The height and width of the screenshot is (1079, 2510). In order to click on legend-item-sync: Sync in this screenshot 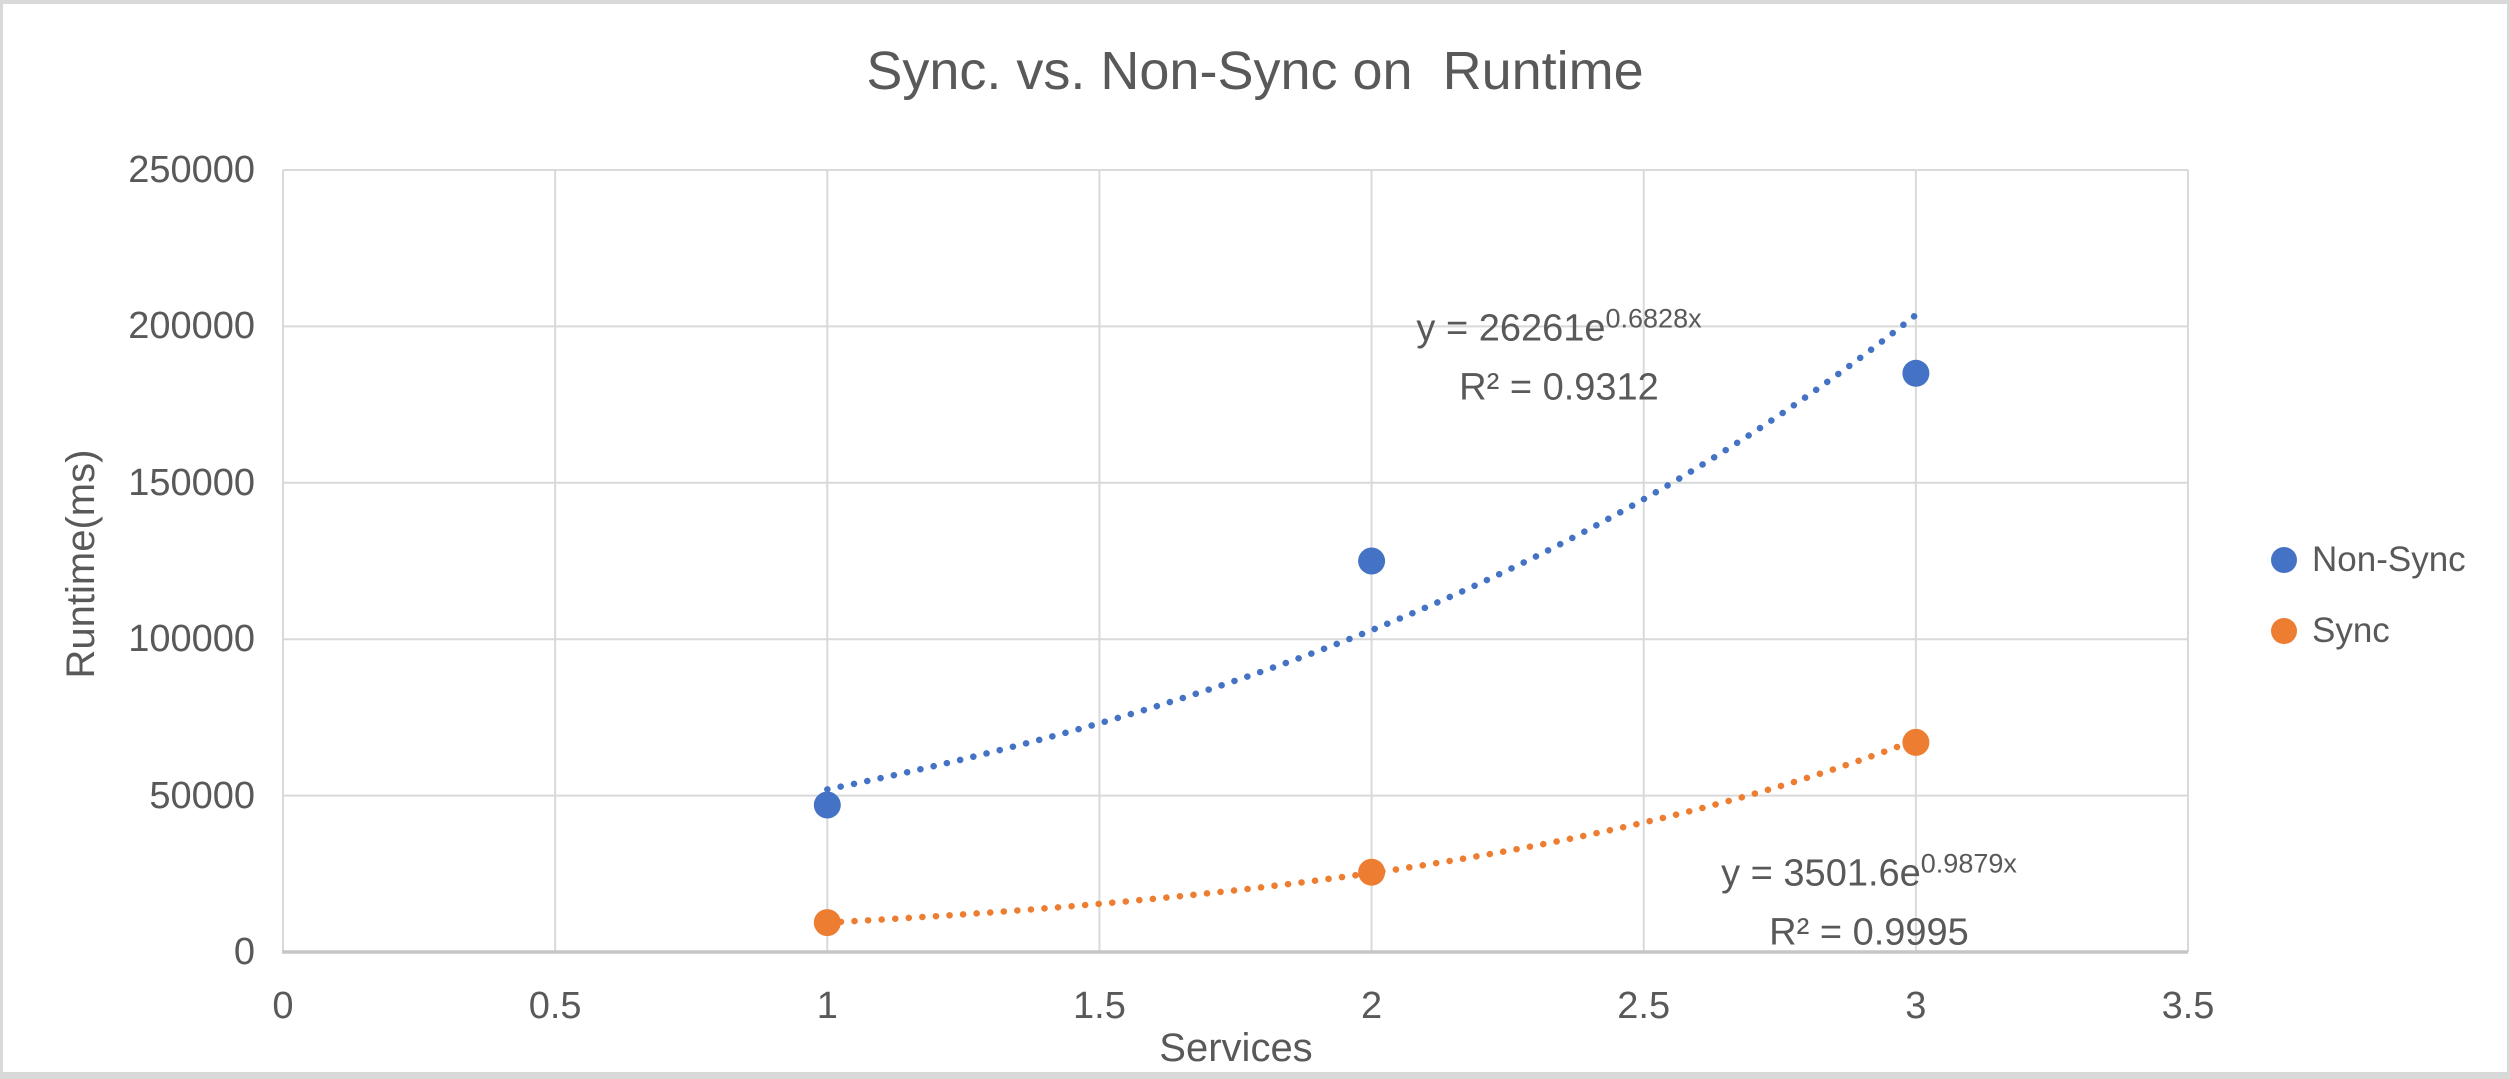, I will do `click(2368, 631)`.